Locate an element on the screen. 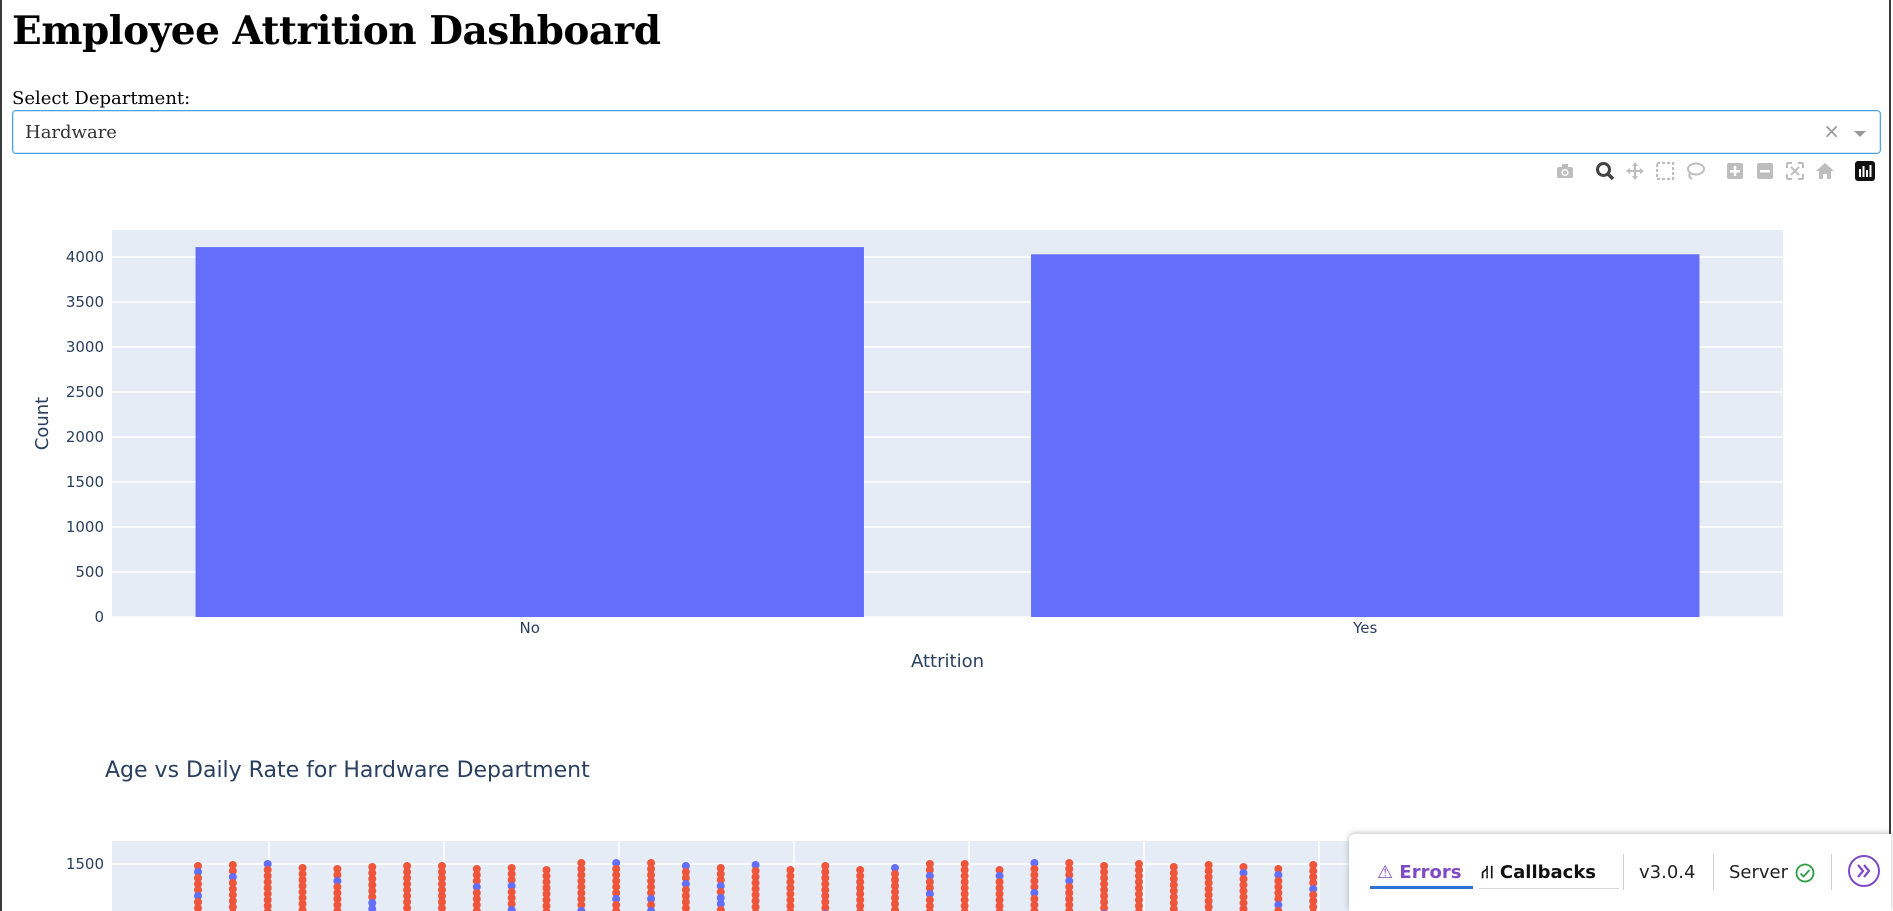  bar-y-tick-label: 2500 is located at coordinates (85, 392).